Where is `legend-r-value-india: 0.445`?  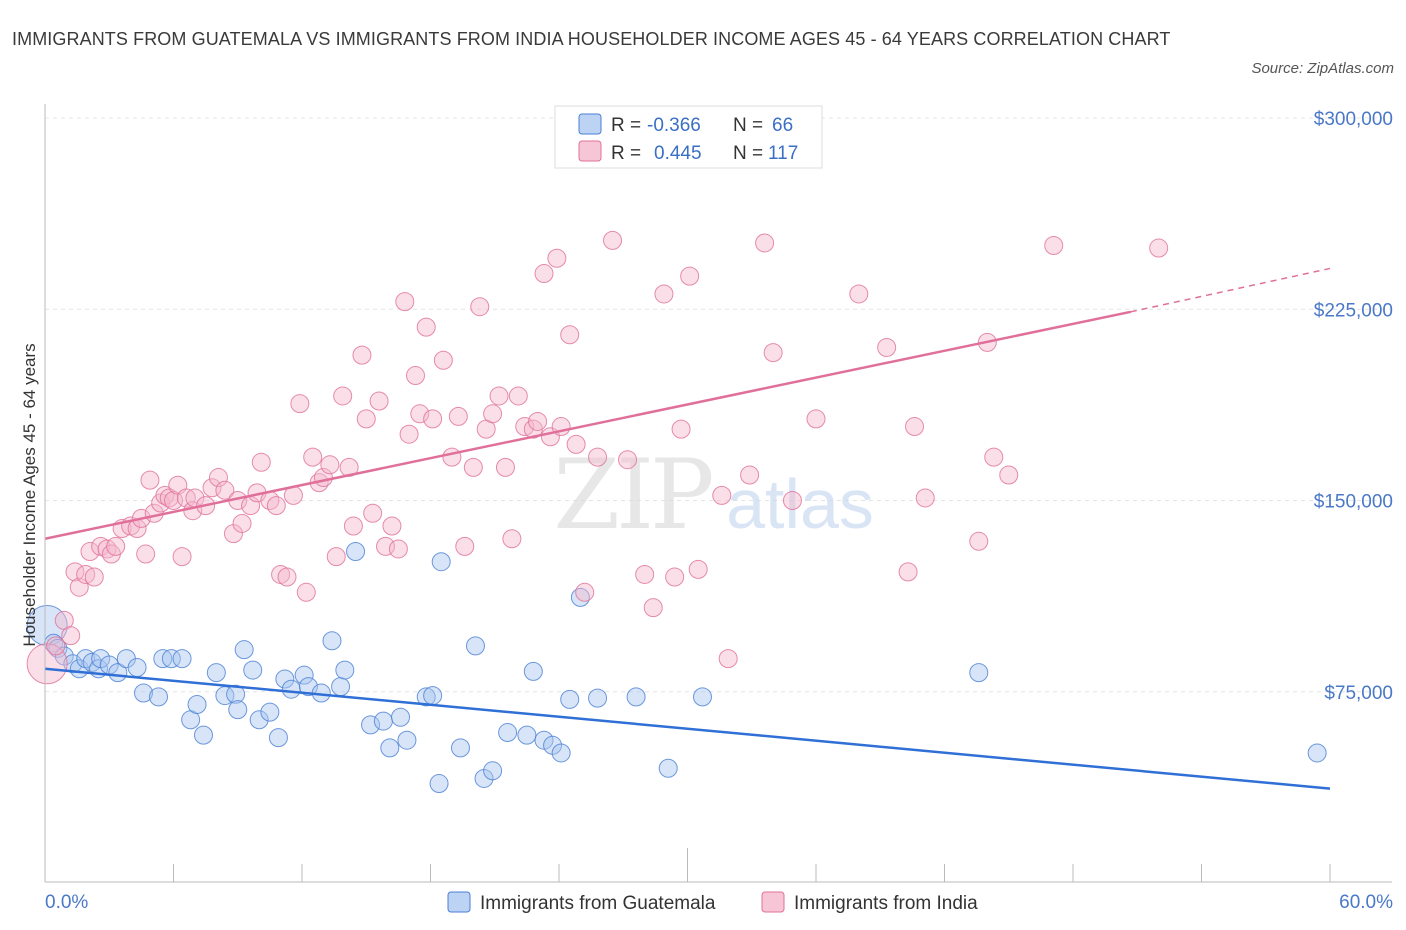 legend-r-value-india: 0.445 is located at coordinates (678, 153).